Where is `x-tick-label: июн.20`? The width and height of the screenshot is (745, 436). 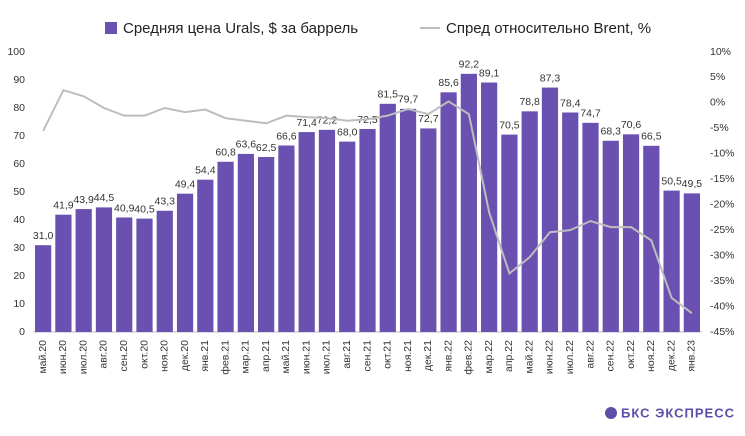
x-tick-label: июн.20 is located at coordinates (63, 357).